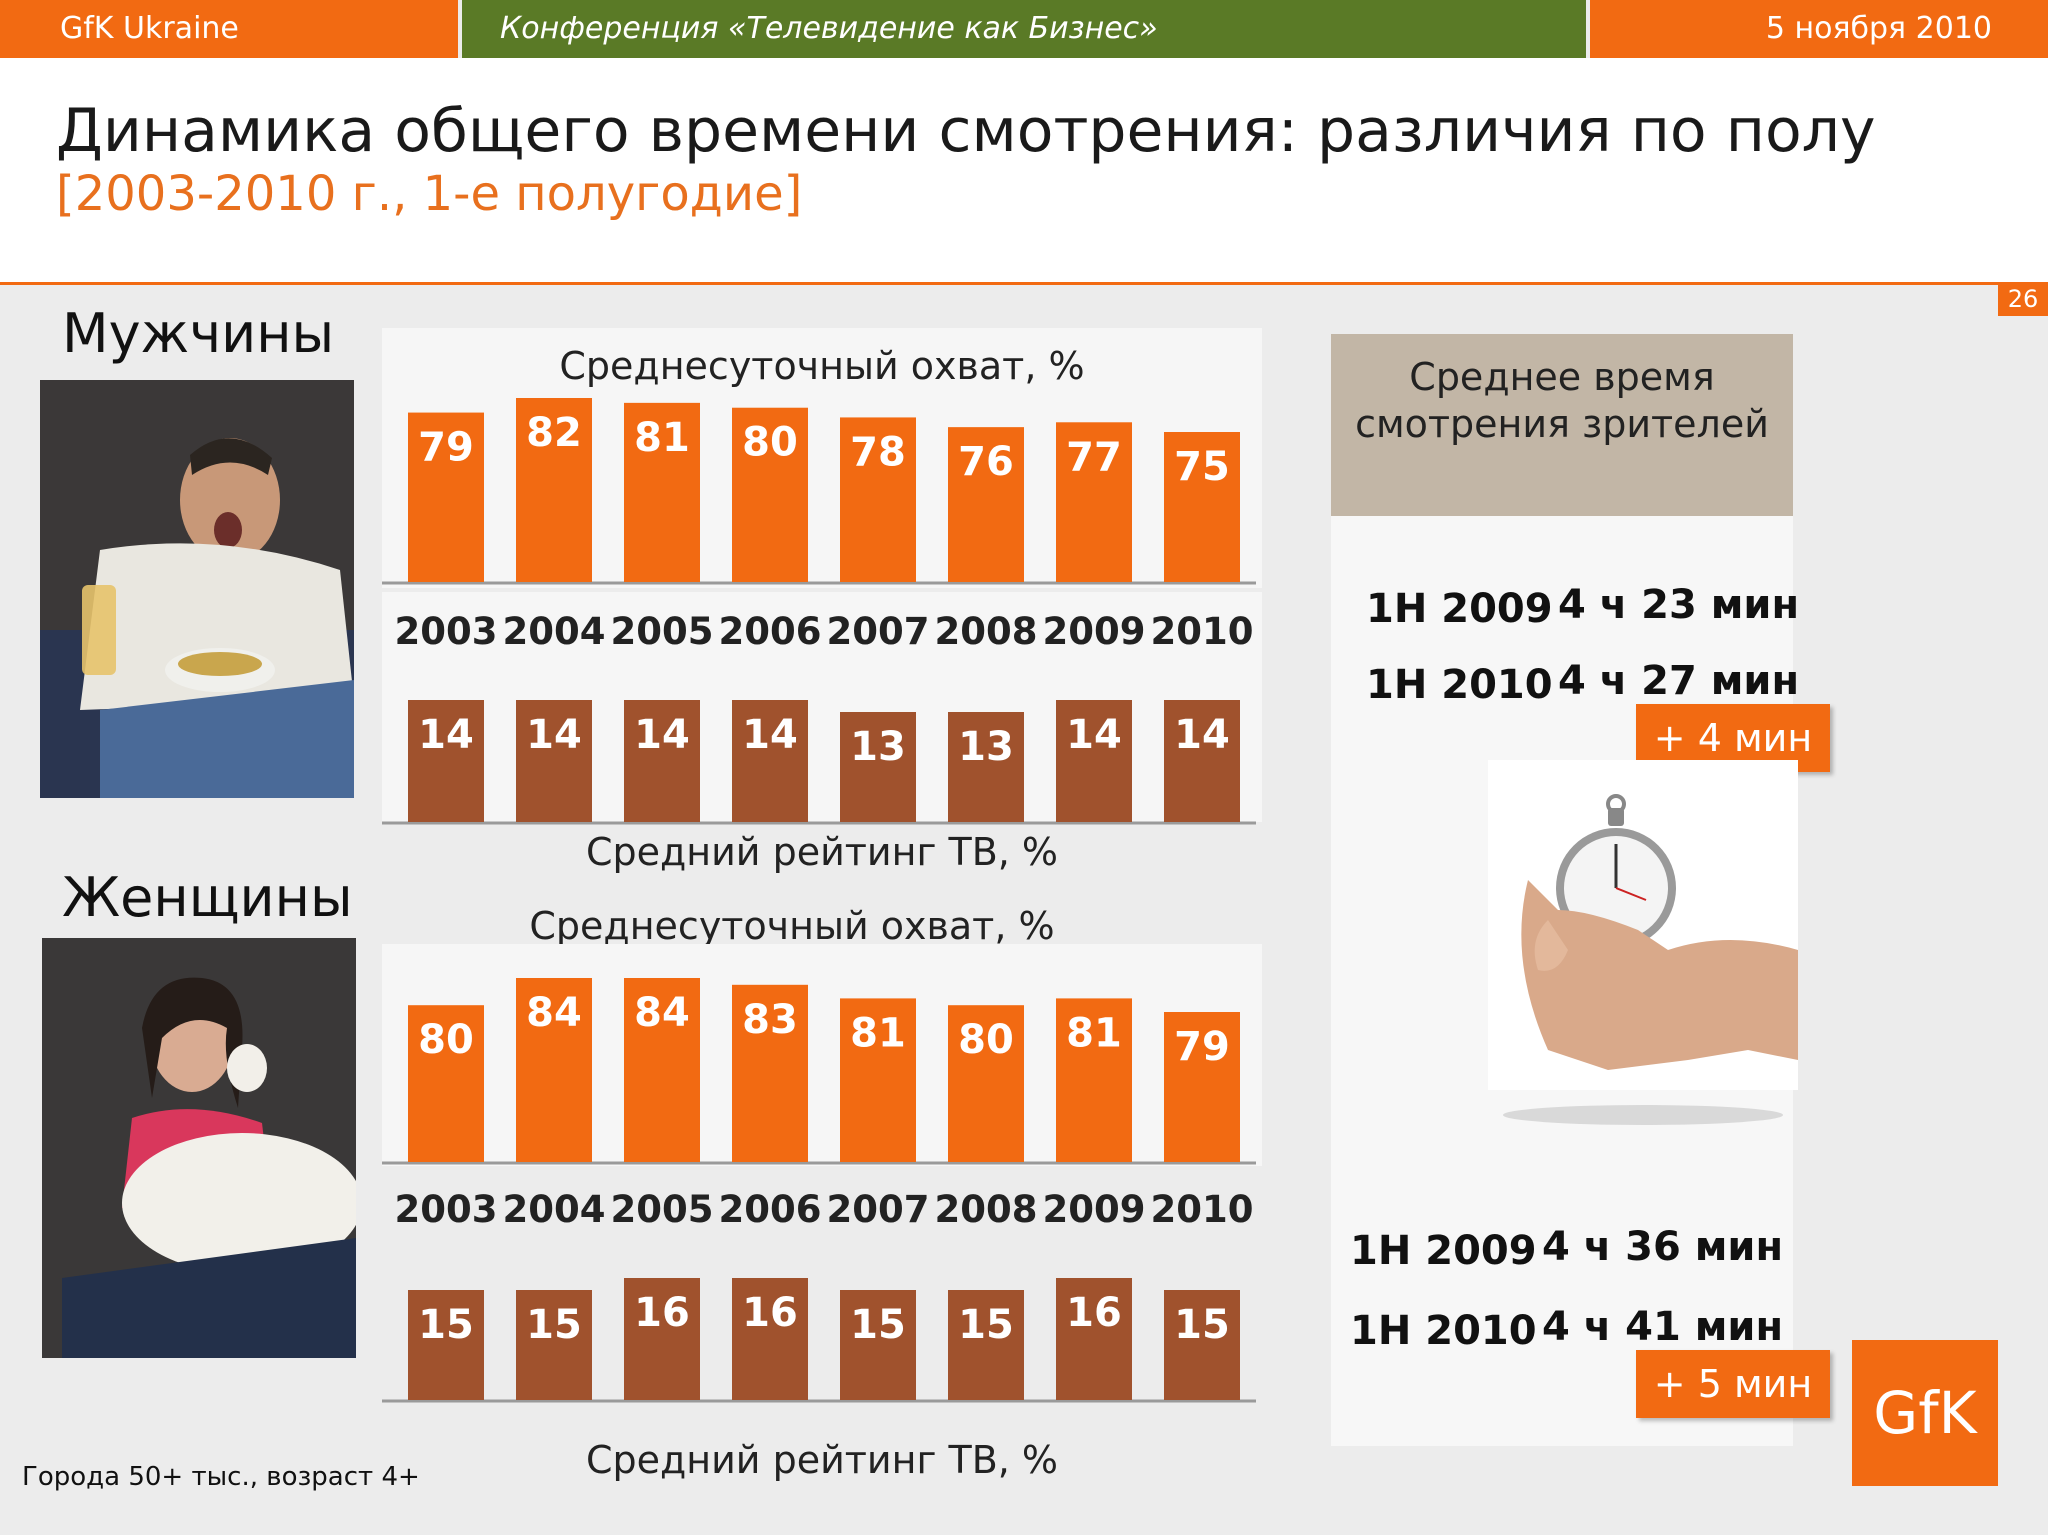  What do you see at coordinates (1443, 1251) in the screenshot?
I see `women-period-2009: 1H 2009` at bounding box center [1443, 1251].